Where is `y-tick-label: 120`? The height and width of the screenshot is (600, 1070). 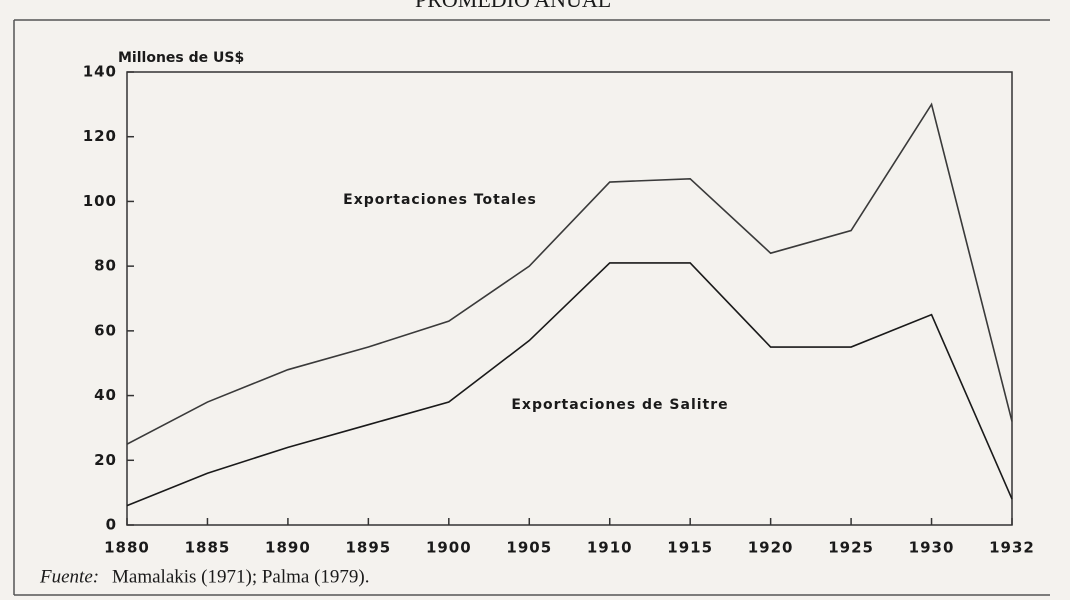
y-tick-label: 120 is located at coordinates (100, 136).